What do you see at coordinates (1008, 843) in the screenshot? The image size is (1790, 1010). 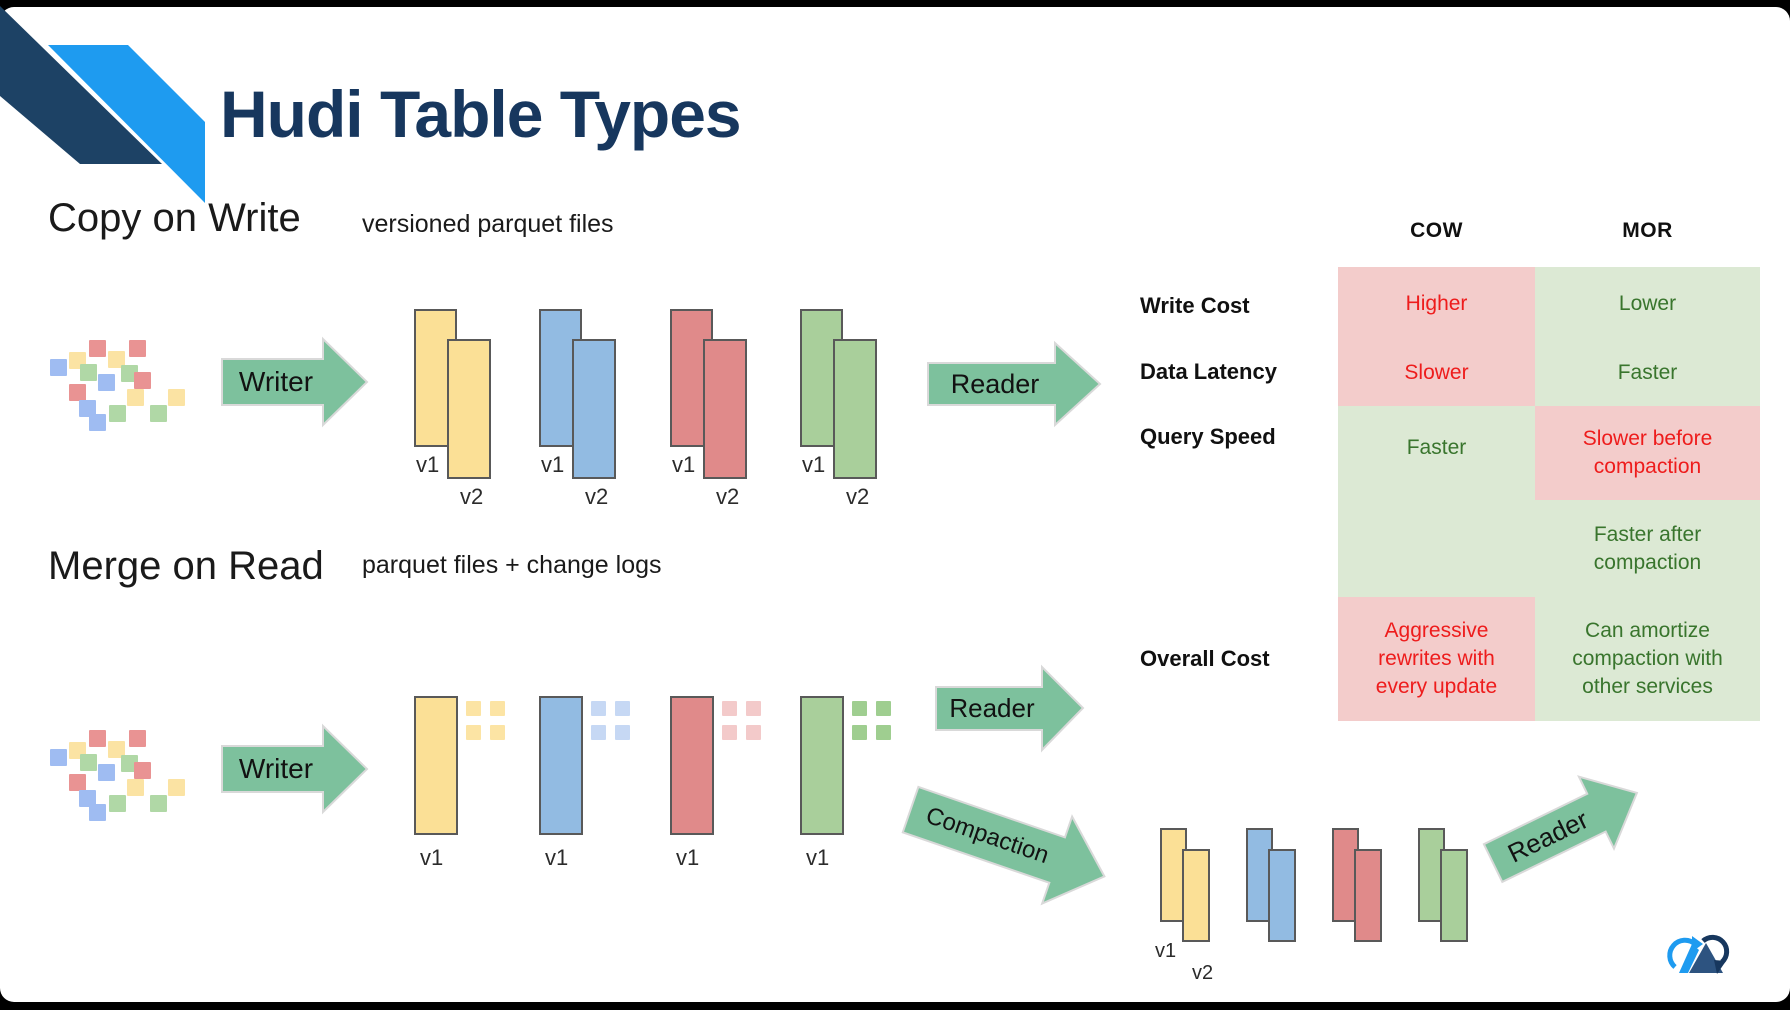 I see `compaction-arrow: Compaction` at bounding box center [1008, 843].